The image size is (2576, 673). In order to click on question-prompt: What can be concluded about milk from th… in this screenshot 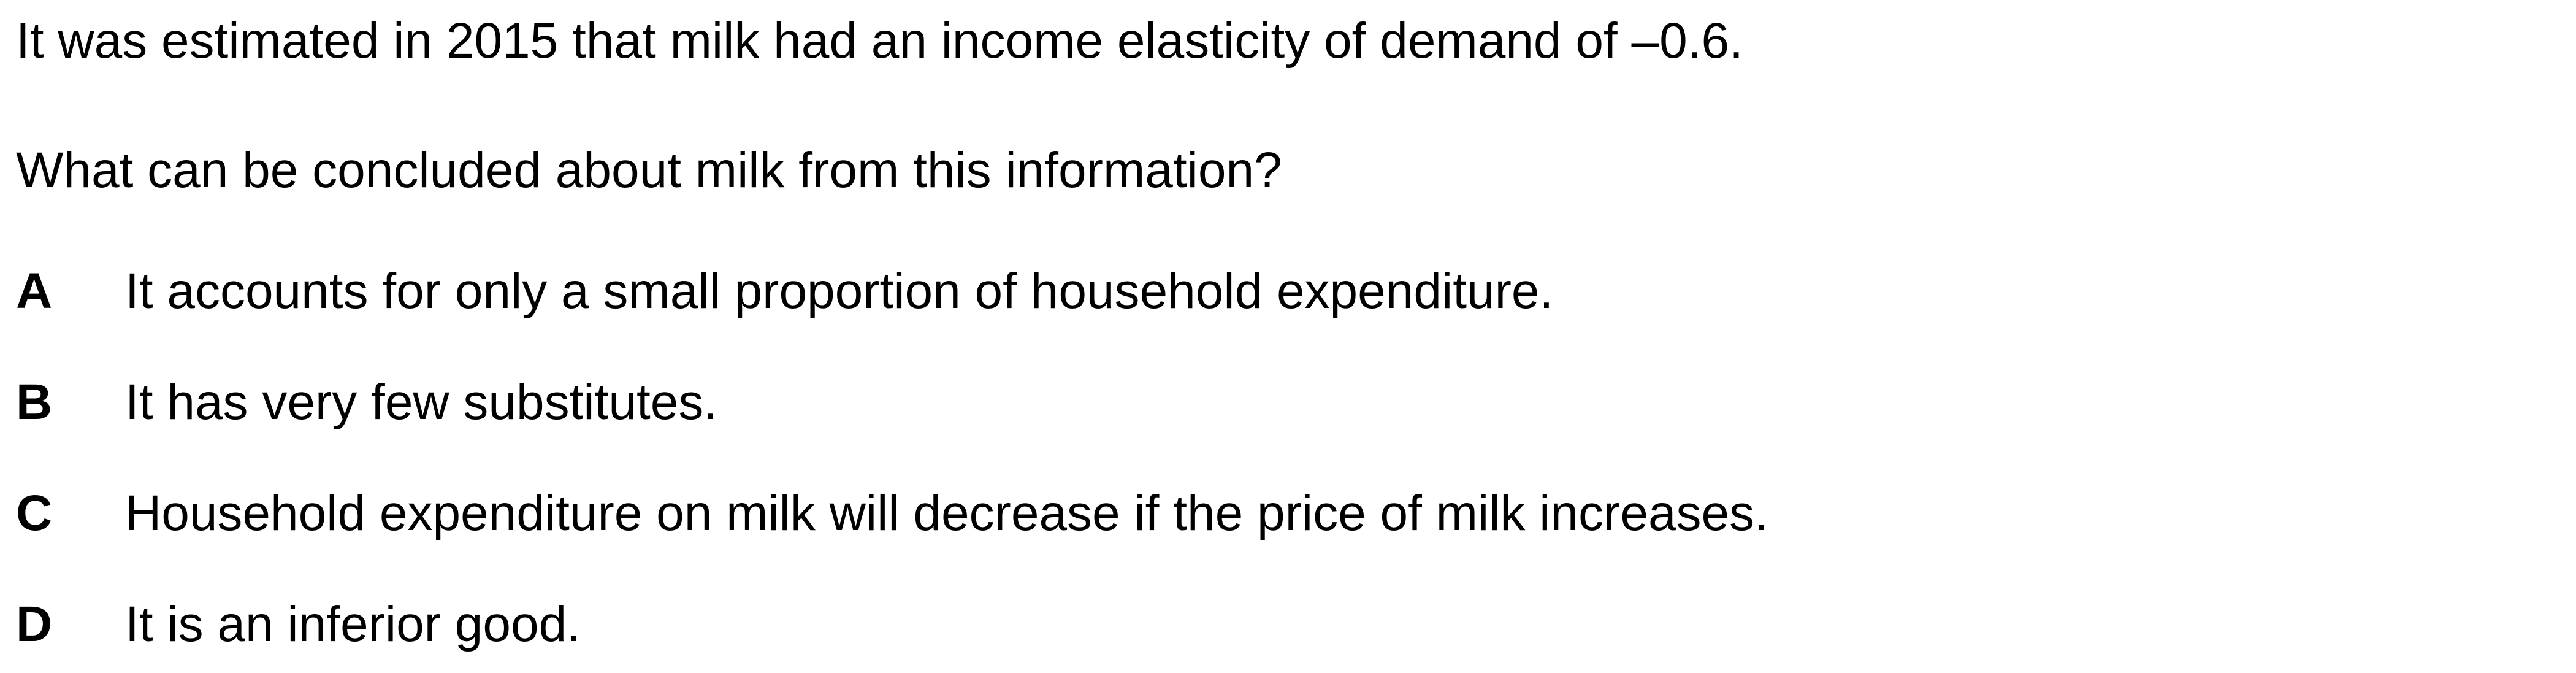, I will do `click(649, 170)`.